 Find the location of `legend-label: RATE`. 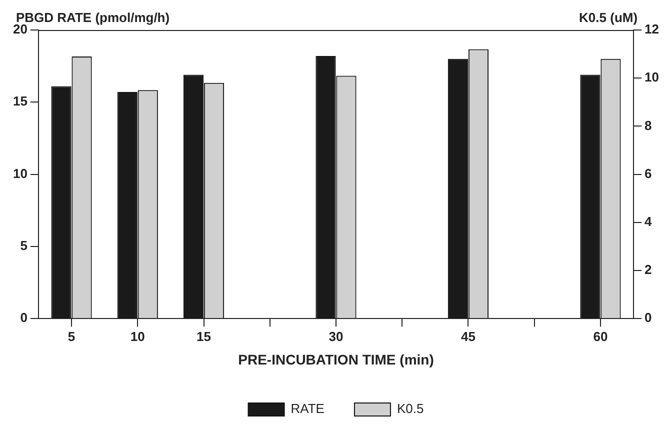

legend-label: RATE is located at coordinates (307, 408).